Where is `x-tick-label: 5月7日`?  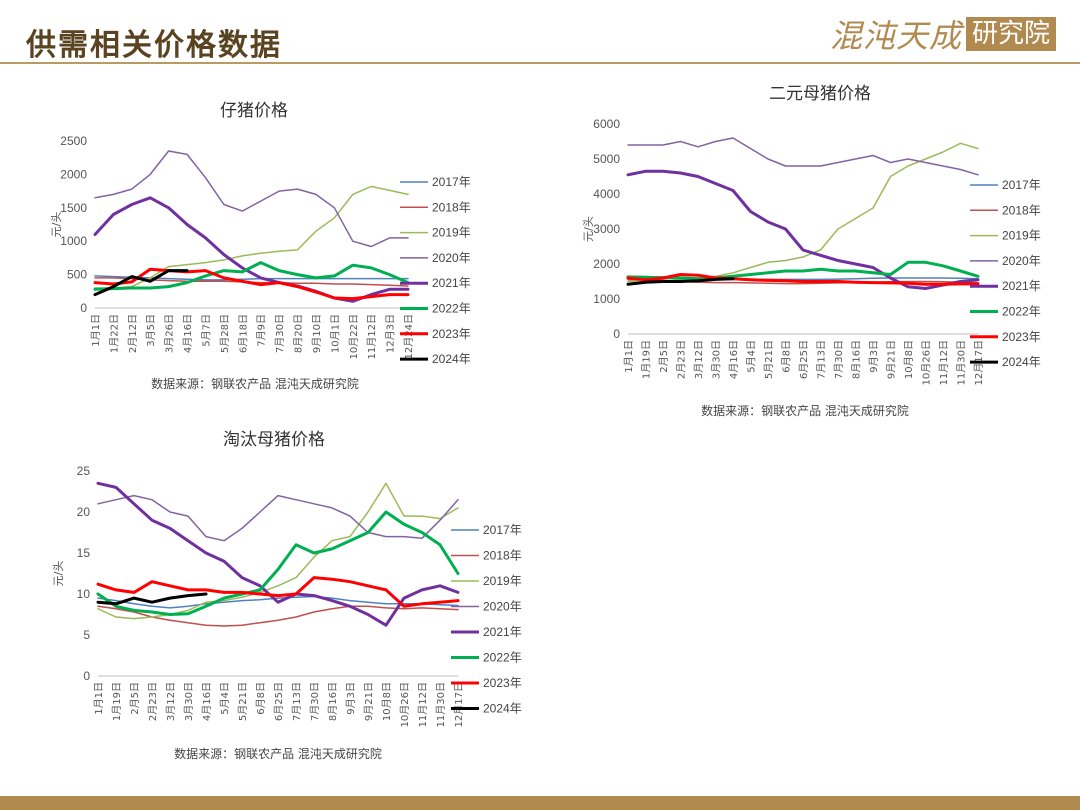
x-tick-label: 5月7日 is located at coordinates (206, 330).